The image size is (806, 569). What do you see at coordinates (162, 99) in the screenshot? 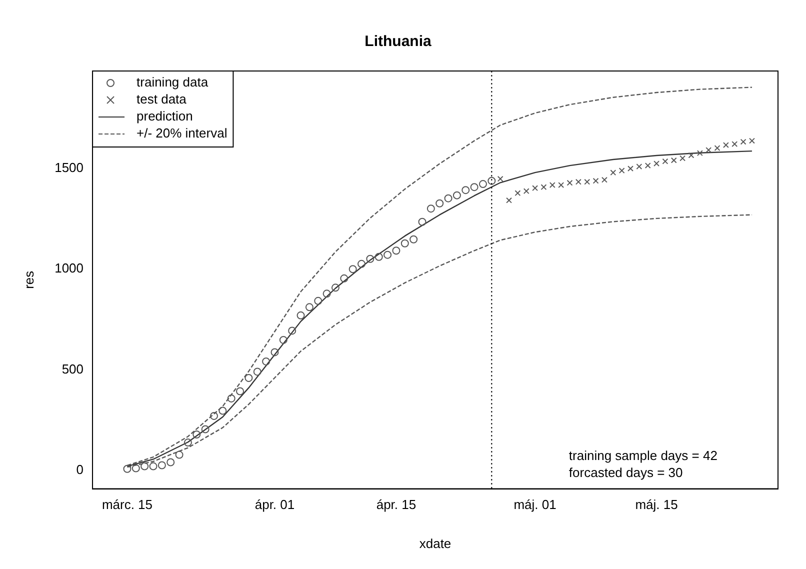
I see `legend-label: test data` at bounding box center [162, 99].